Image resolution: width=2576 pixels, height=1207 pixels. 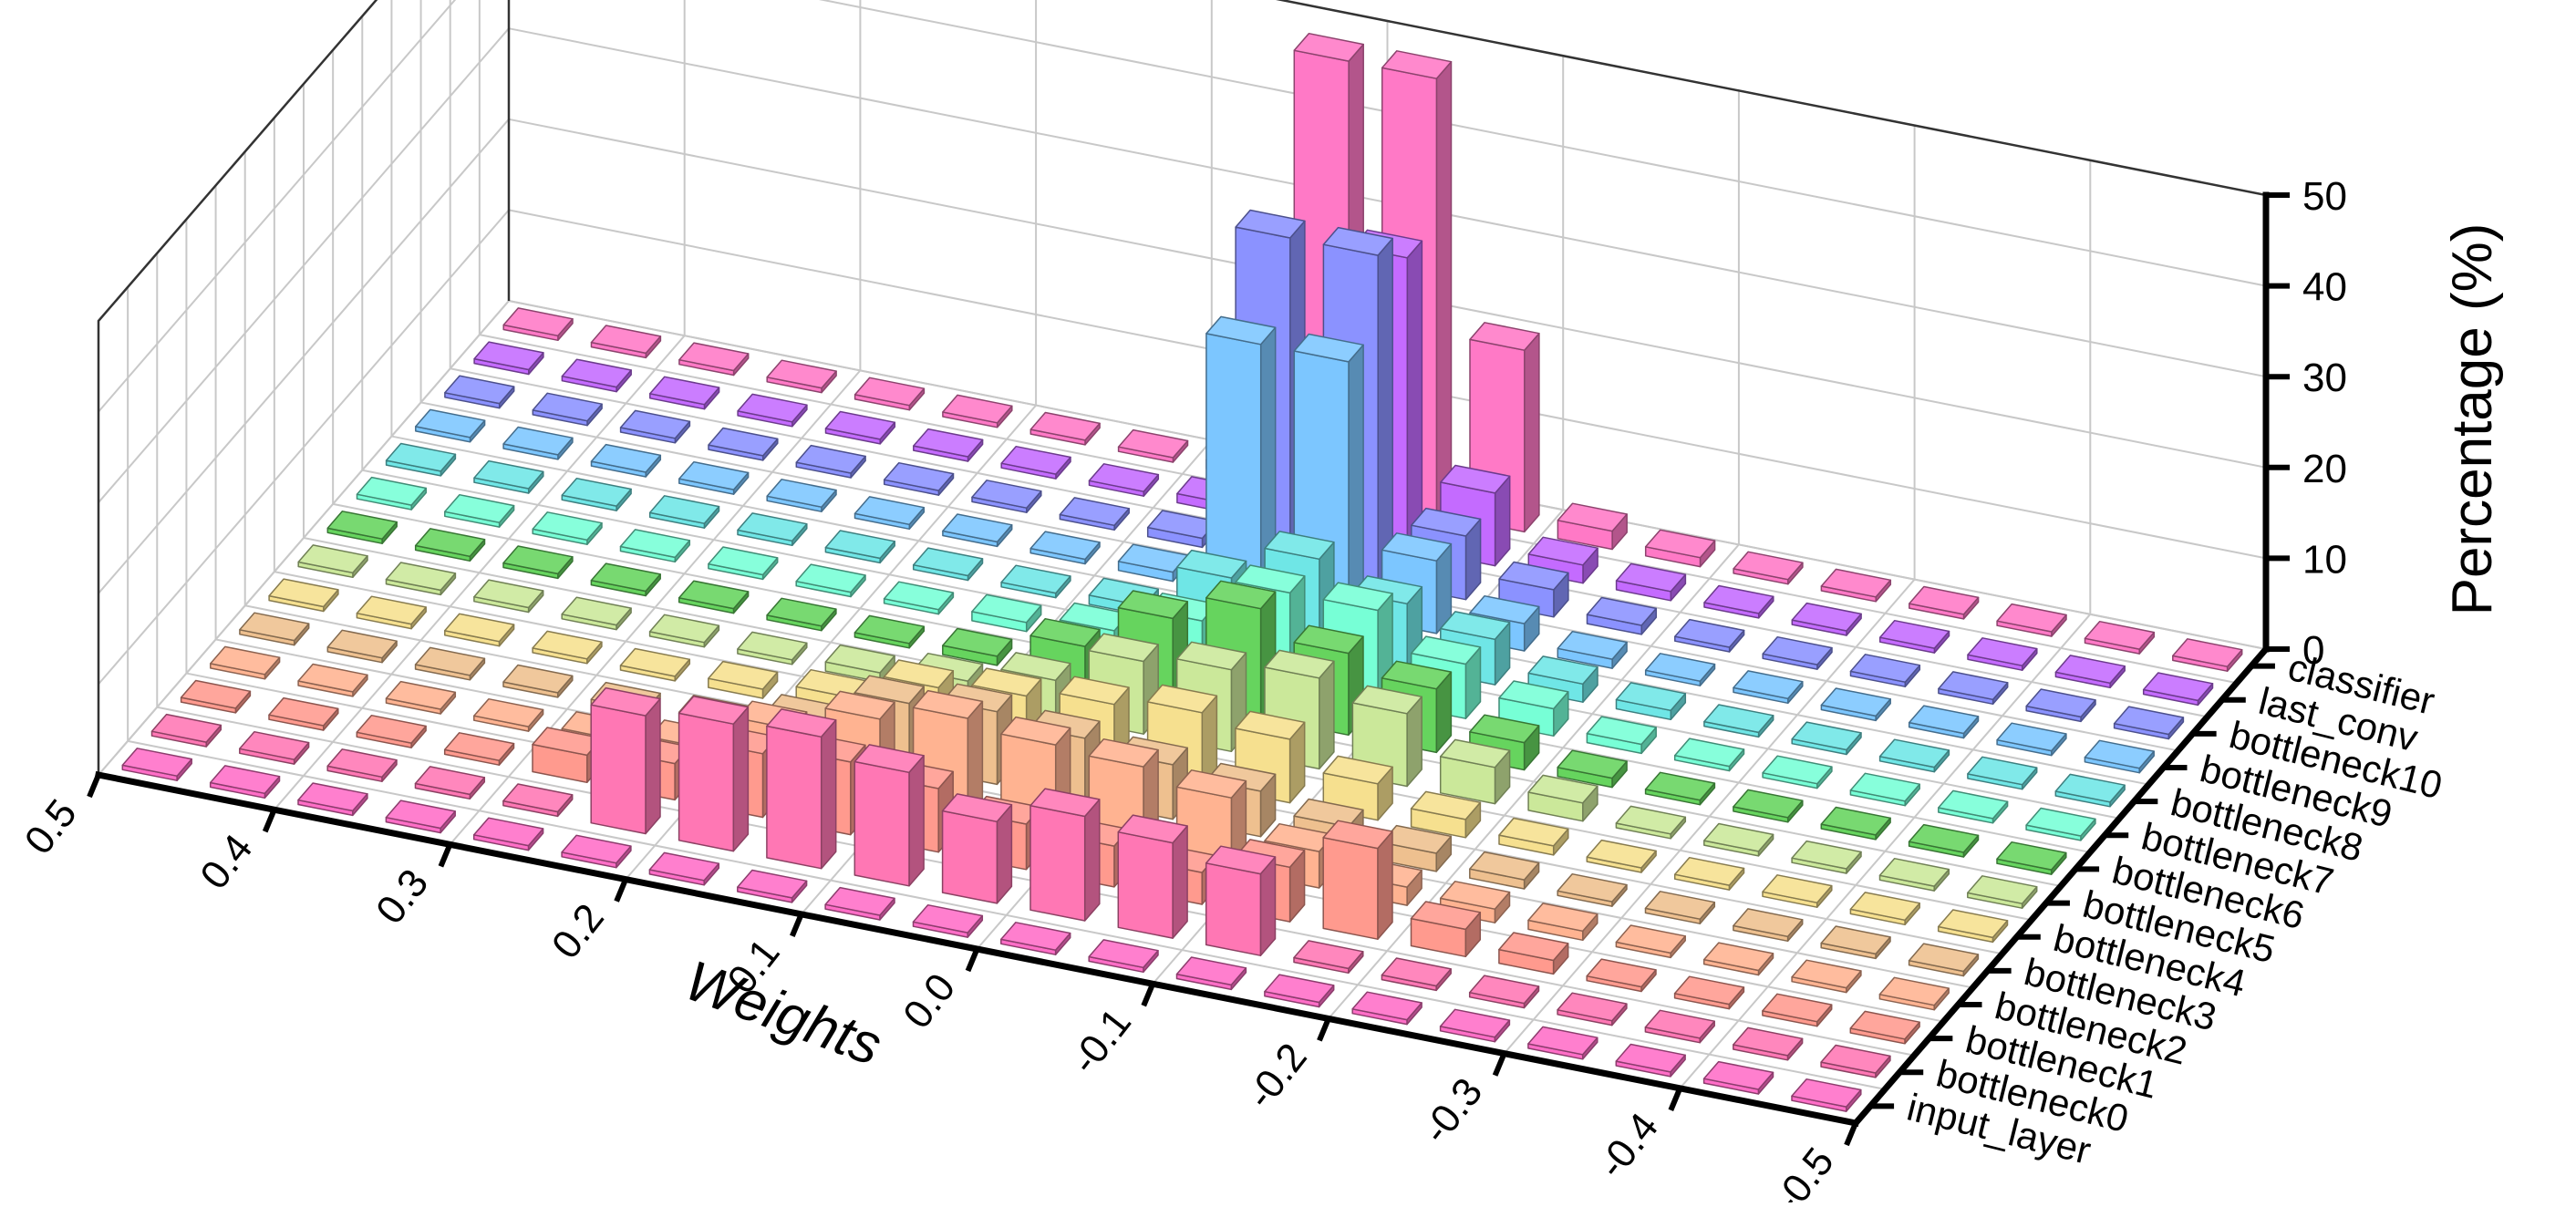 What do you see at coordinates (1180, 882) in the screenshot?
I see `bar-side-face` at bounding box center [1180, 882].